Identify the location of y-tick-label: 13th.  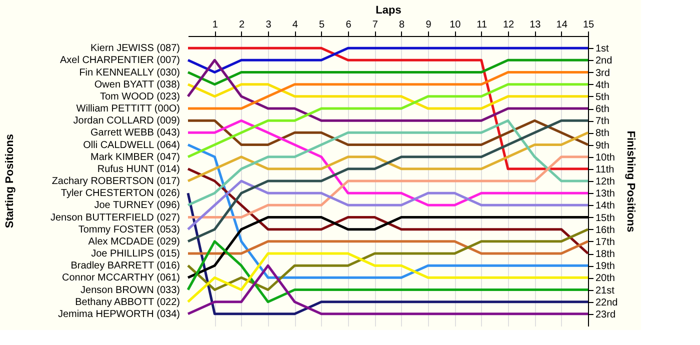
(605, 194).